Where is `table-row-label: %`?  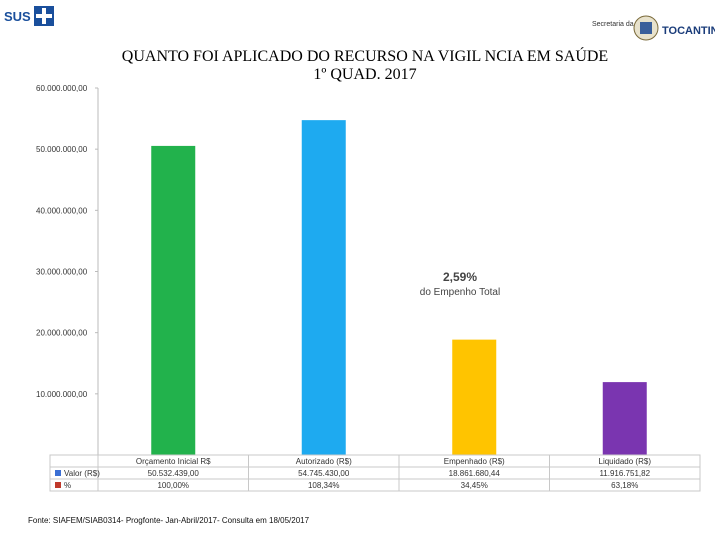 table-row-label: % is located at coordinates (67, 485).